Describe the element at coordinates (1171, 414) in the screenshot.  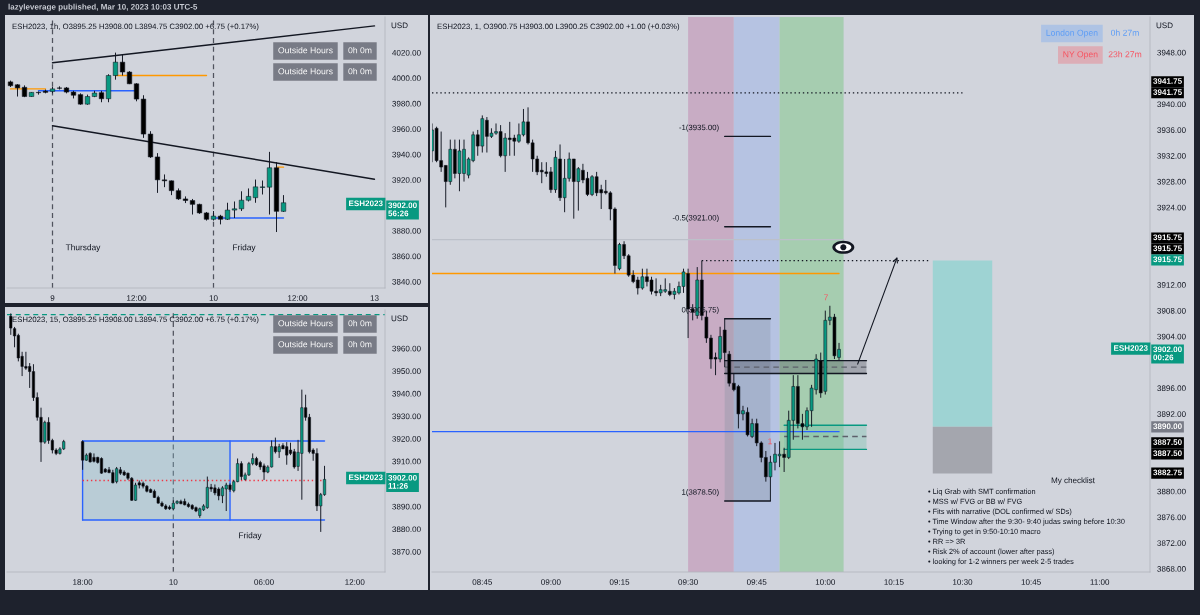
I see `y-tick-label: 3892.00` at that location.